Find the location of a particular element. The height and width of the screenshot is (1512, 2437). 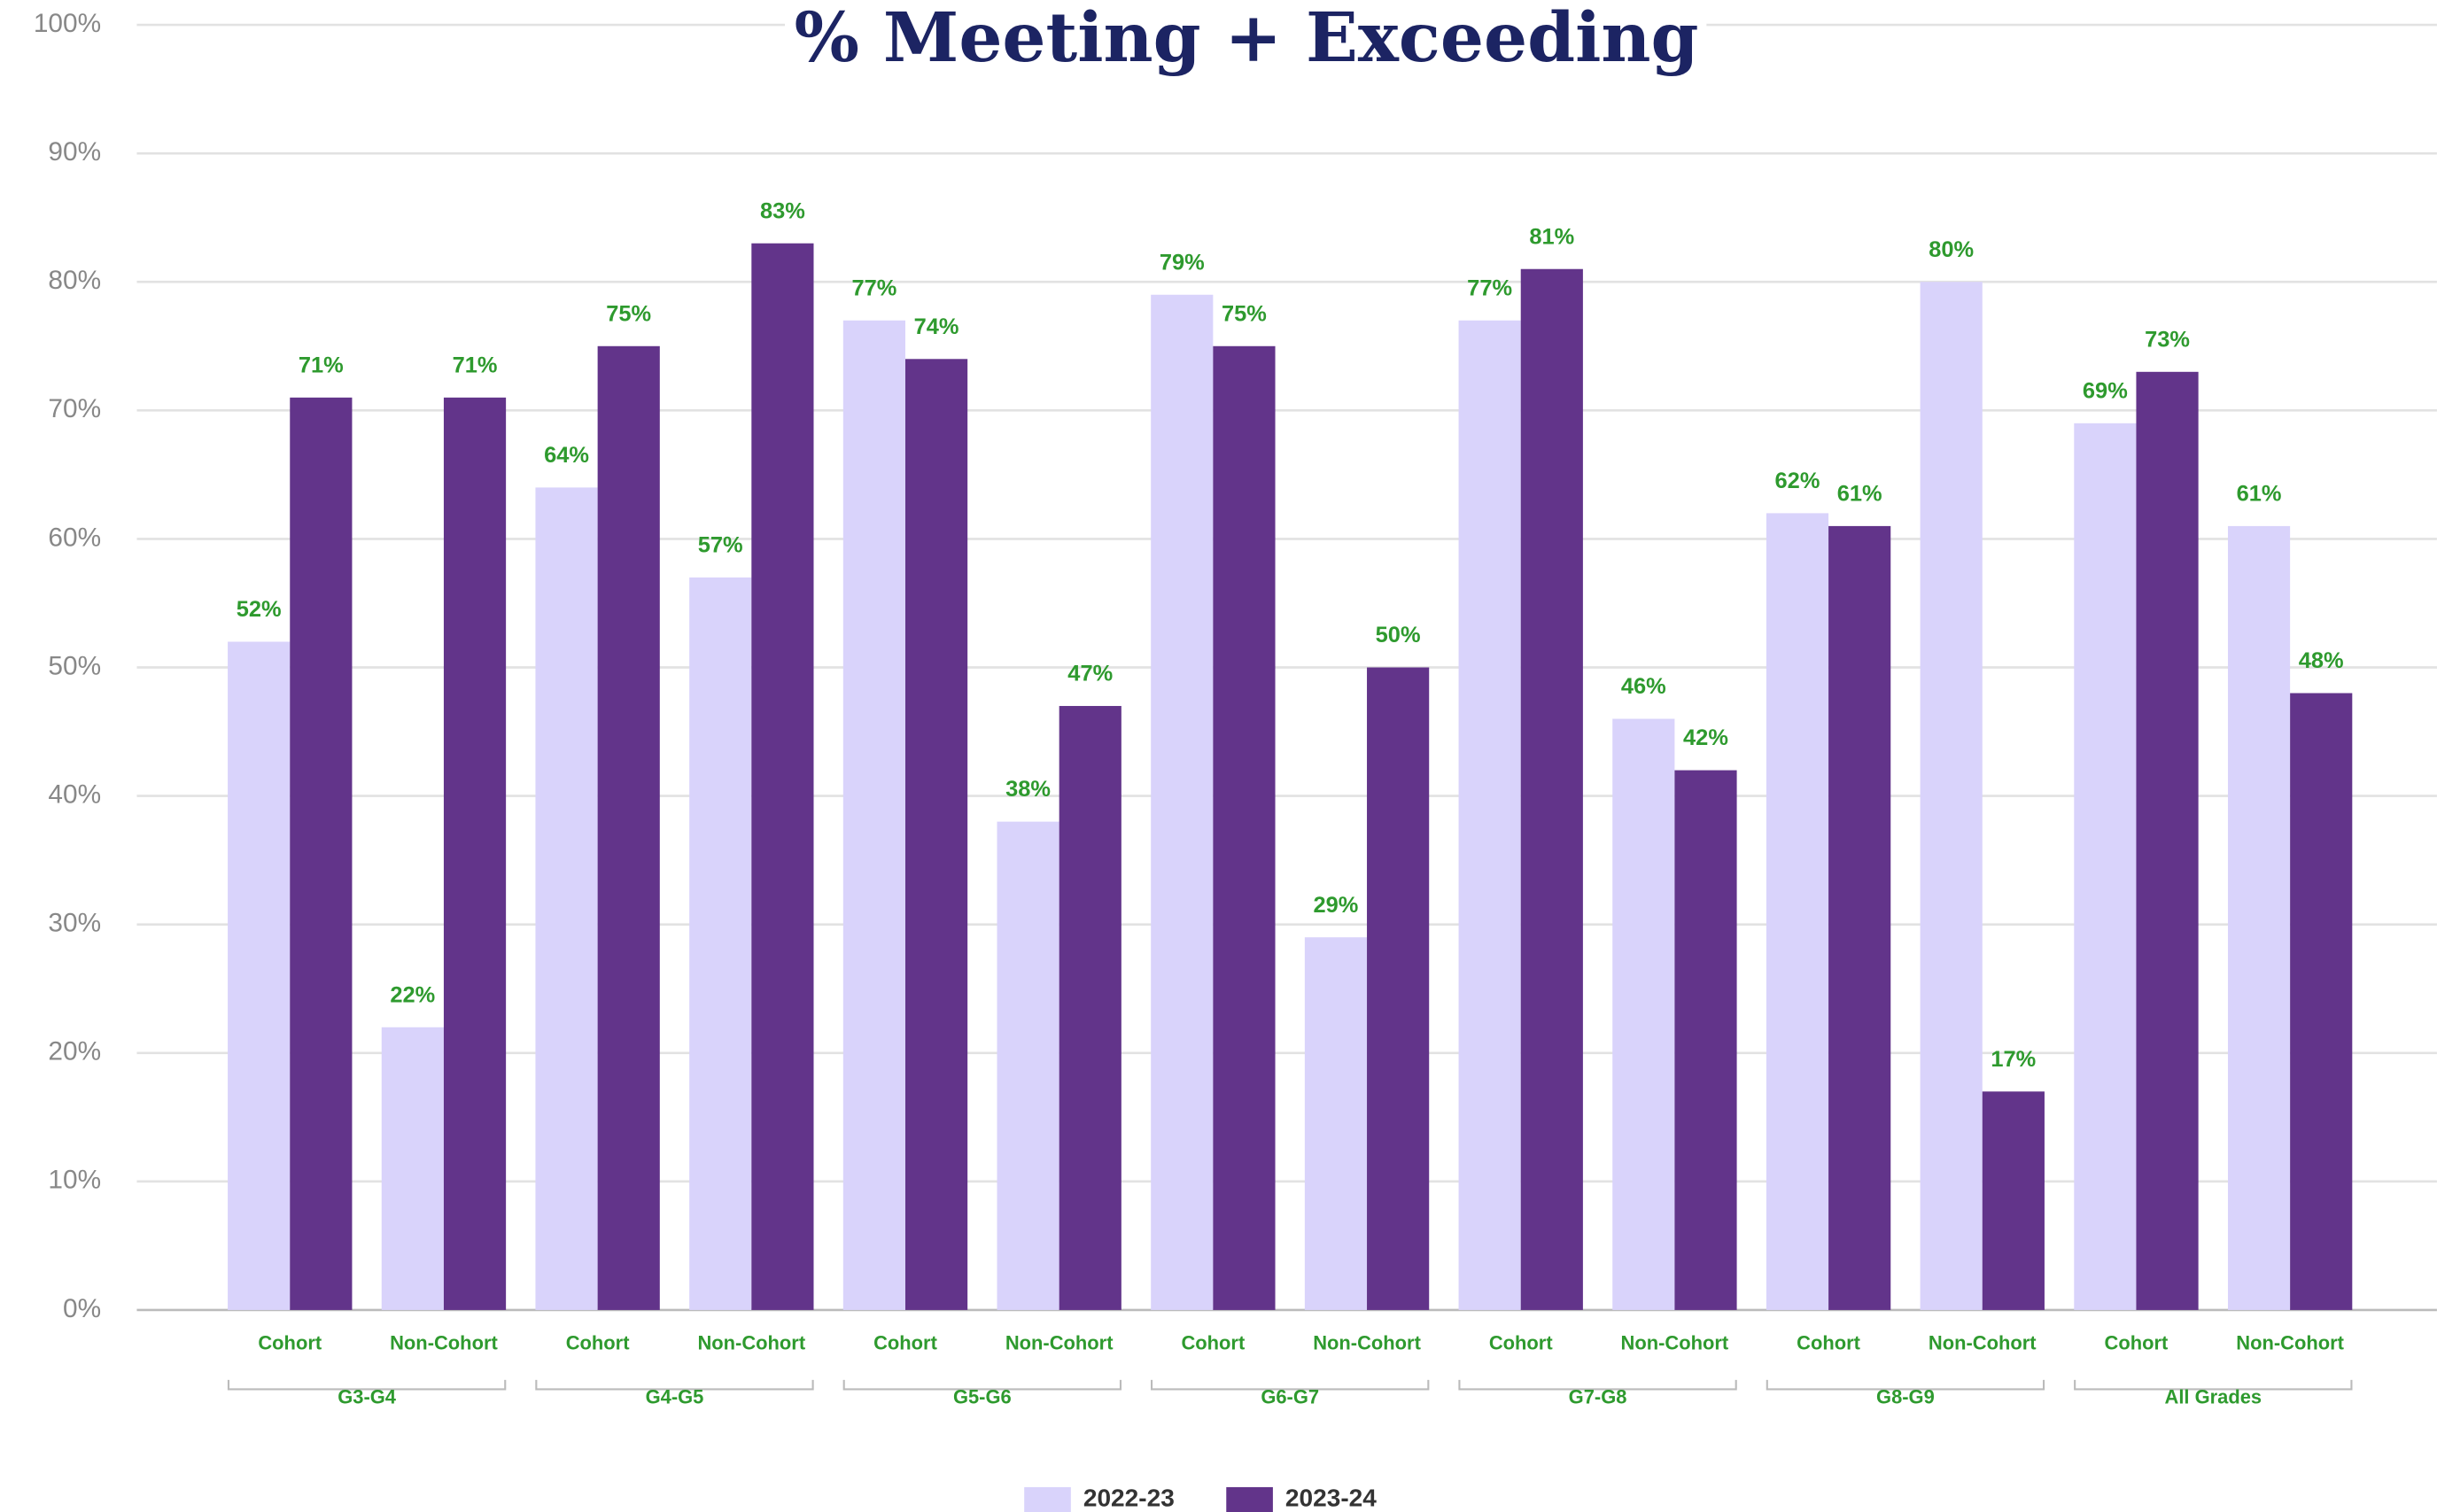

y-tick-label: 90% is located at coordinates (75, 152).